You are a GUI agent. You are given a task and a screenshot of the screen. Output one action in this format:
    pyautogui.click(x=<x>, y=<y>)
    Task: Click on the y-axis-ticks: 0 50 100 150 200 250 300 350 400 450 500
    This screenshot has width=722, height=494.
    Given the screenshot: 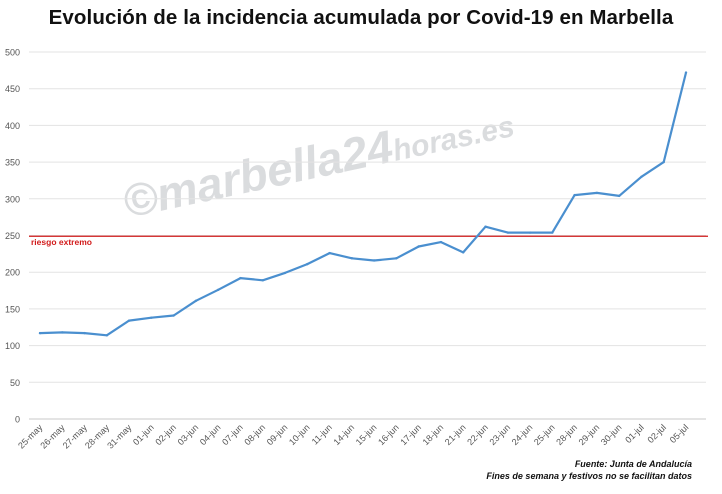 What is the action you would take?
    pyautogui.click(x=12, y=236)
    